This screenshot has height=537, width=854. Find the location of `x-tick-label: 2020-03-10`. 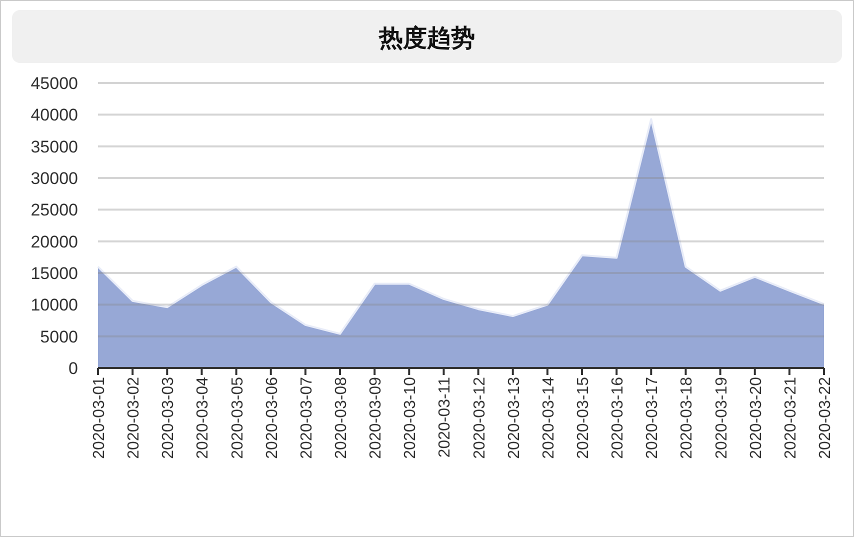

x-tick-label: 2020-03-10 is located at coordinates (411, 417).